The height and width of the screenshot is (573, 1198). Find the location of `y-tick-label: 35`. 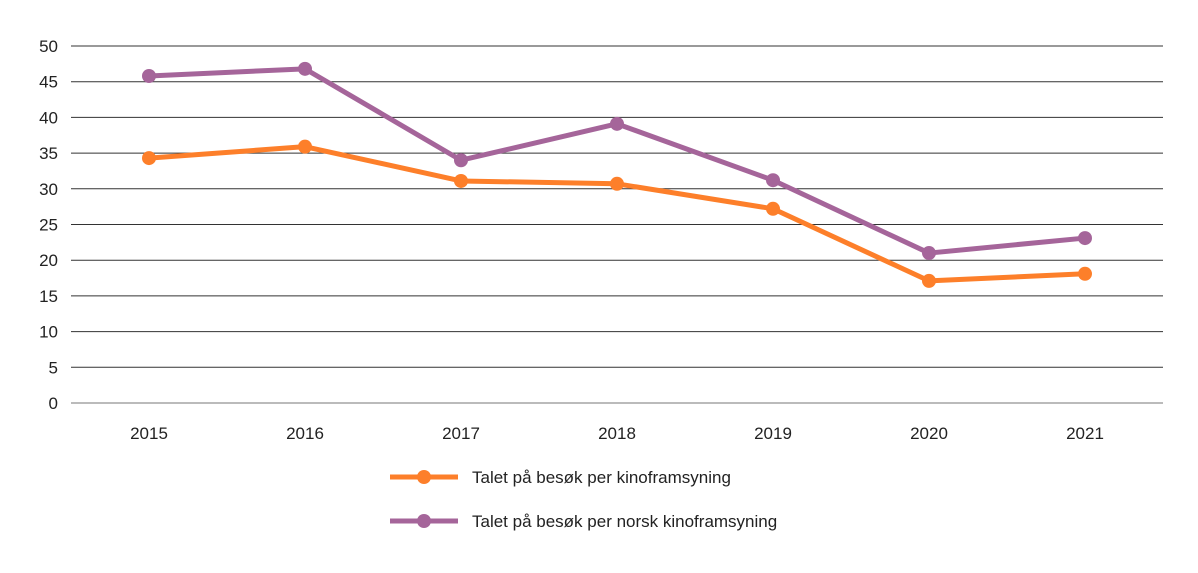

y-tick-label: 35 is located at coordinates (48, 153).